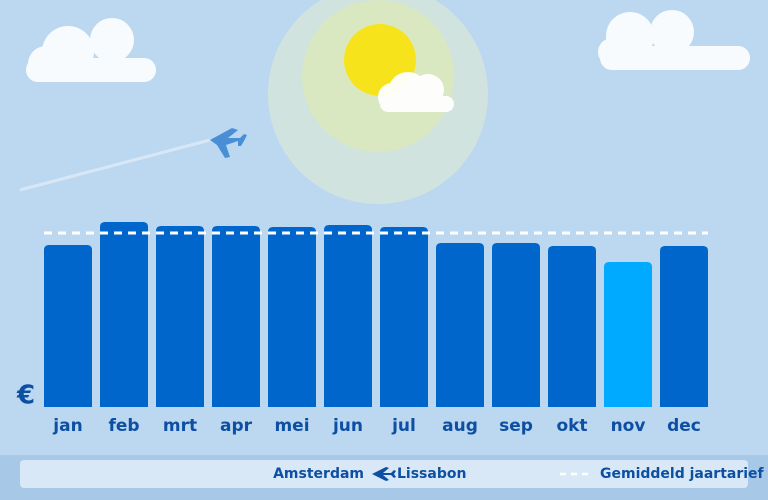  Describe the element at coordinates (25, 396) in the screenshot. I see `y-axis-label: €` at that location.